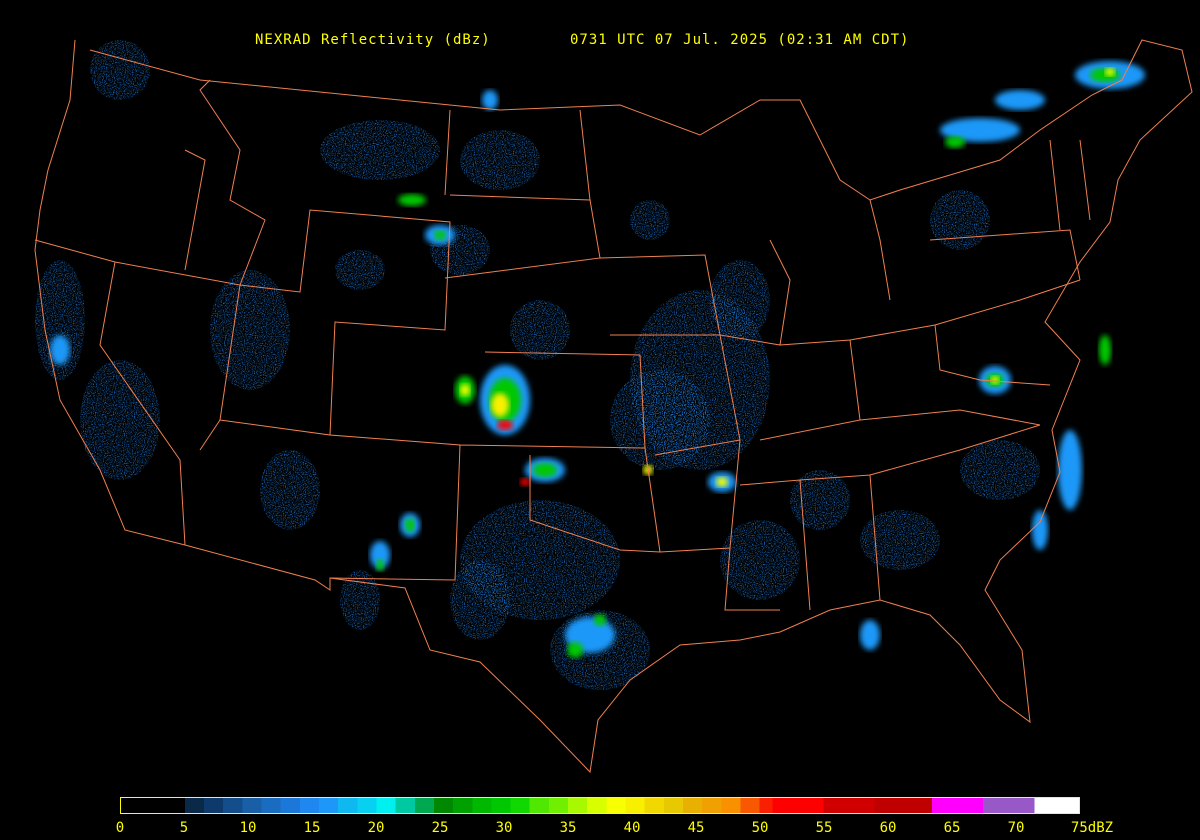 The image size is (1200, 840). I want to click on legend-tick: 50, so click(760, 828).